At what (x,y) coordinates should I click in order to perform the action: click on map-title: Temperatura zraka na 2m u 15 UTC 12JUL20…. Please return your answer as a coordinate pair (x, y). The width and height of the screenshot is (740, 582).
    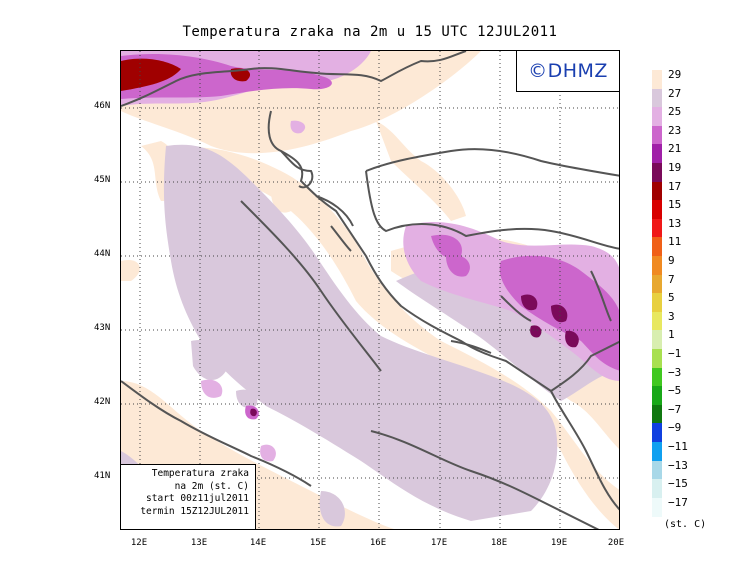
    Looking at the image, I should click on (370, 32).